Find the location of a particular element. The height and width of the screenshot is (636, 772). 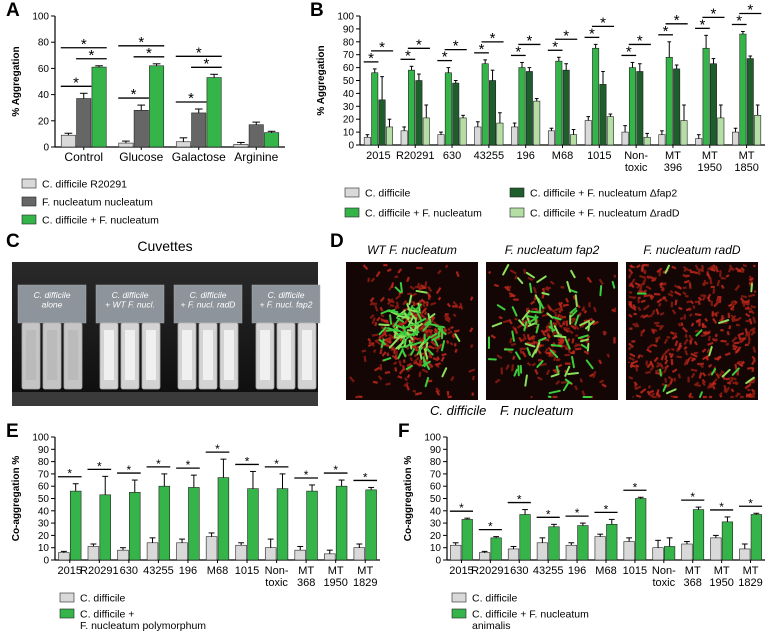

x-tick-label: 1015 is located at coordinates (599, 156).